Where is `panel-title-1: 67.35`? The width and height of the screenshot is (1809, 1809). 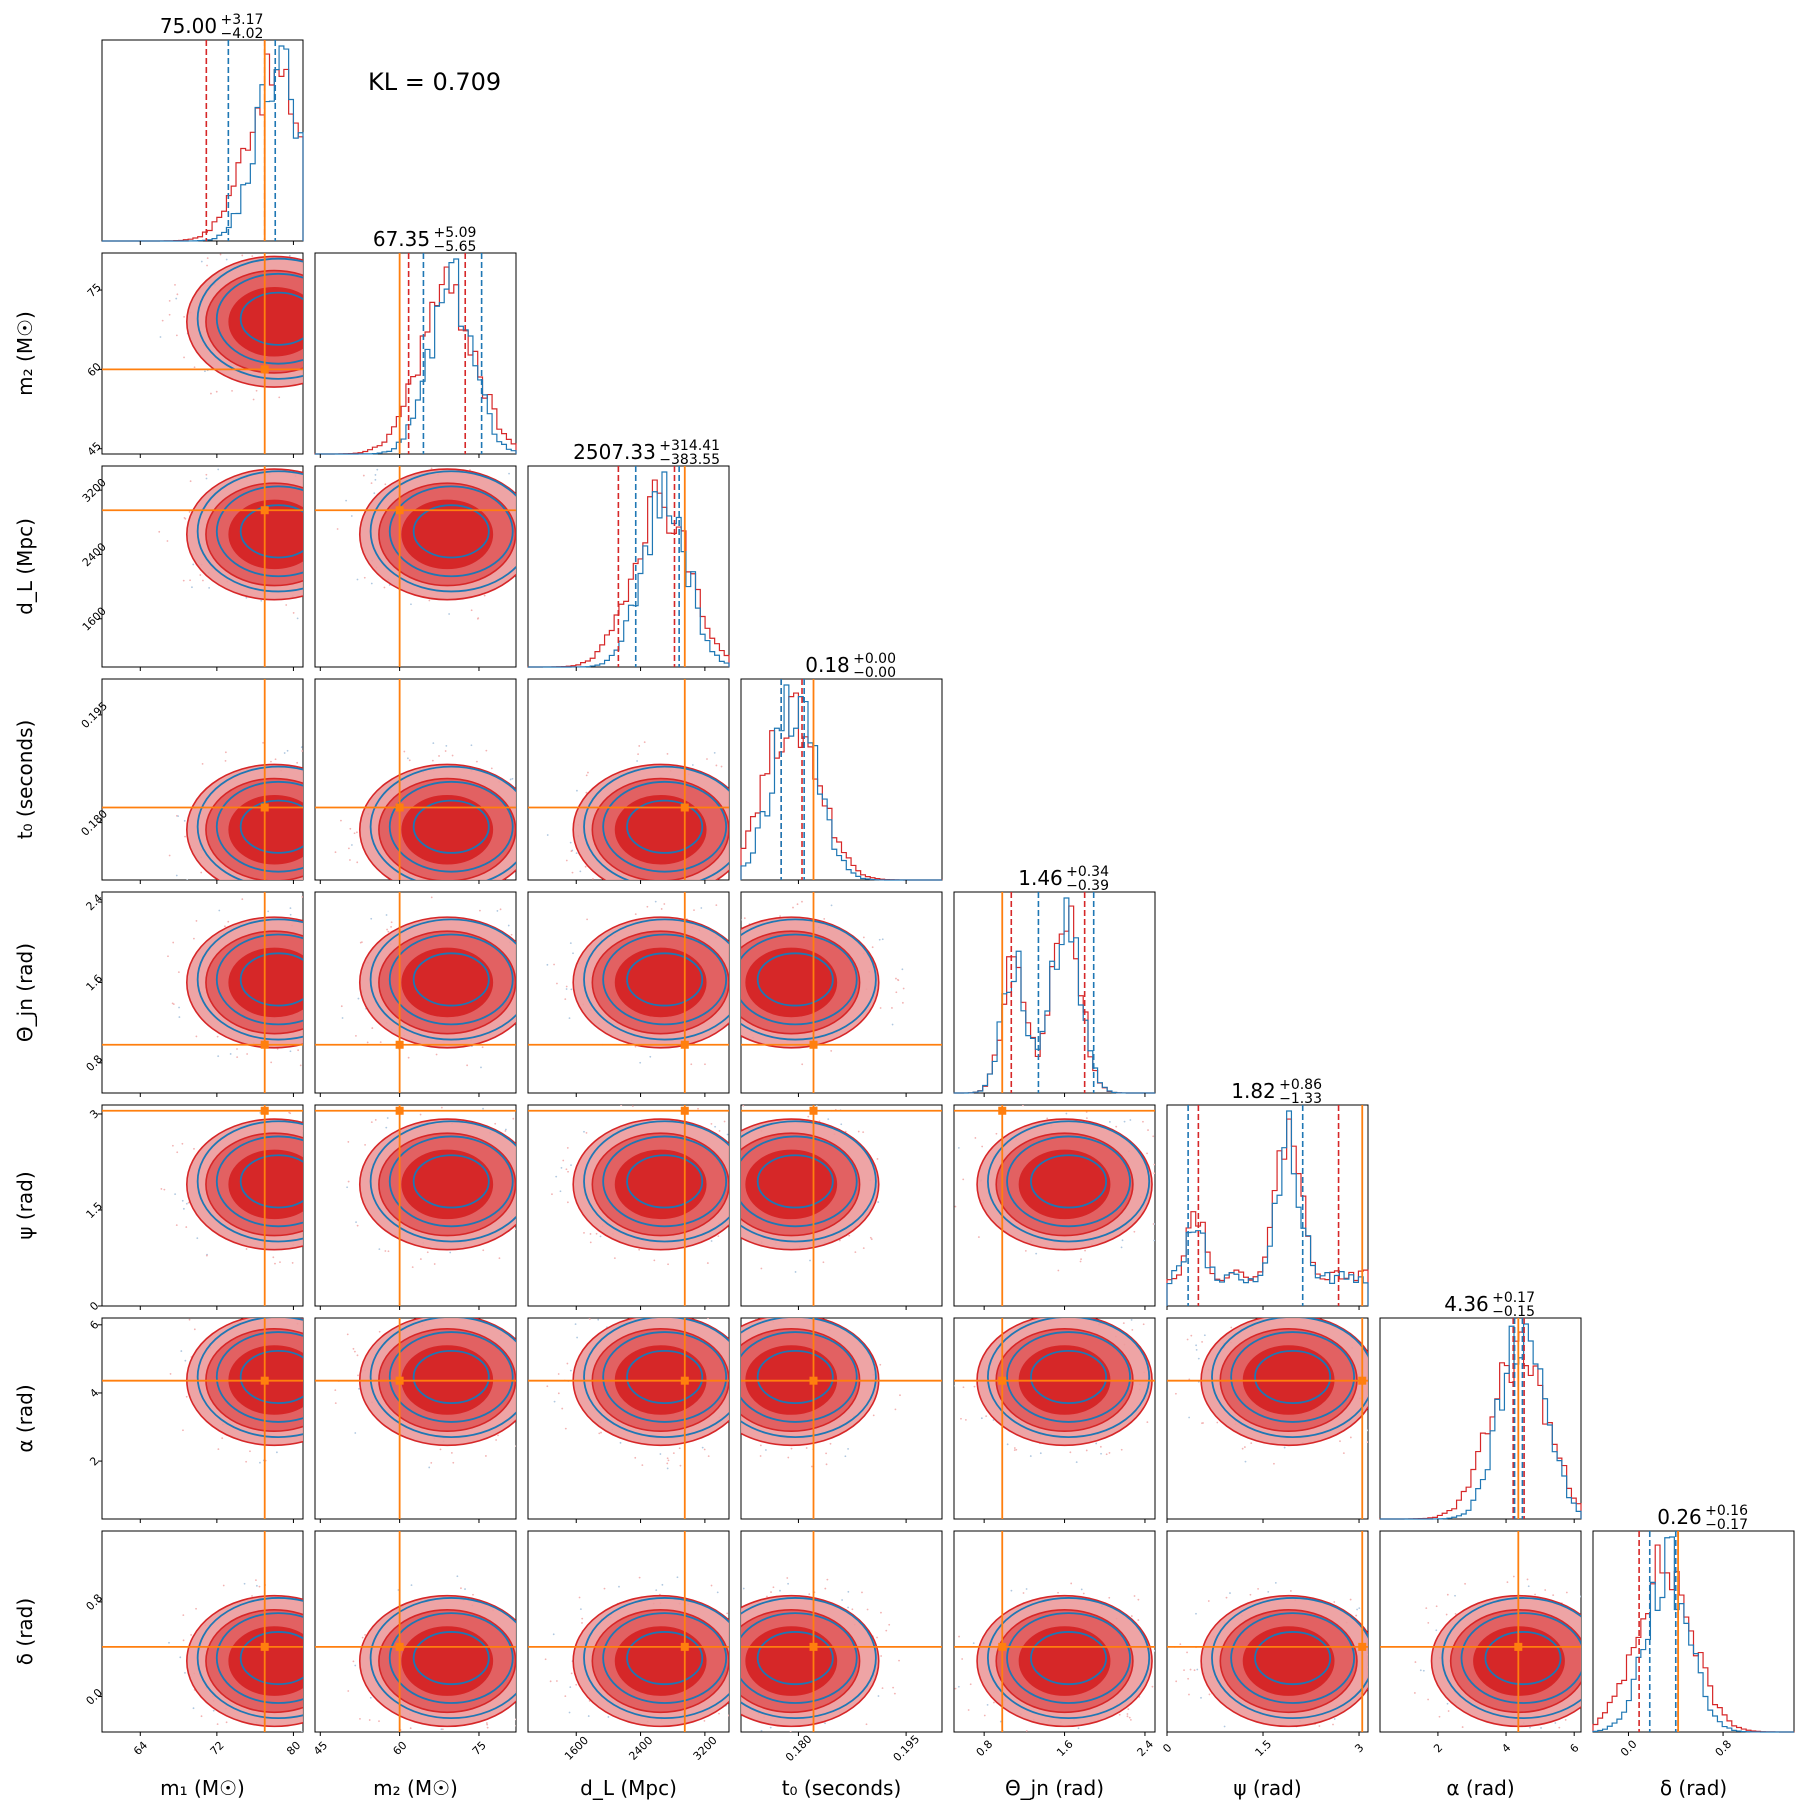
panel-title-1: 67.35 is located at coordinates (401, 239).